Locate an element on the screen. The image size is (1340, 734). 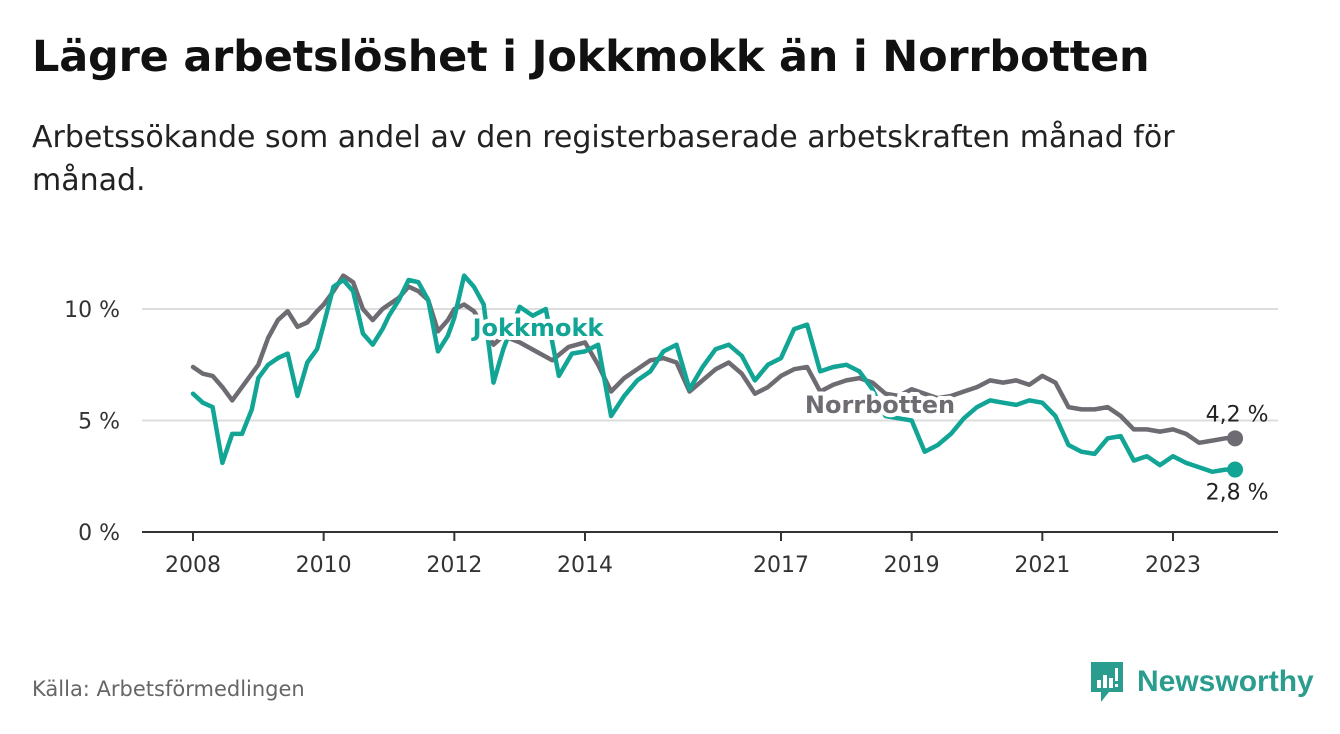
y-axis-ticks: 0 % 5 % 10 % is located at coordinates (92, 422).